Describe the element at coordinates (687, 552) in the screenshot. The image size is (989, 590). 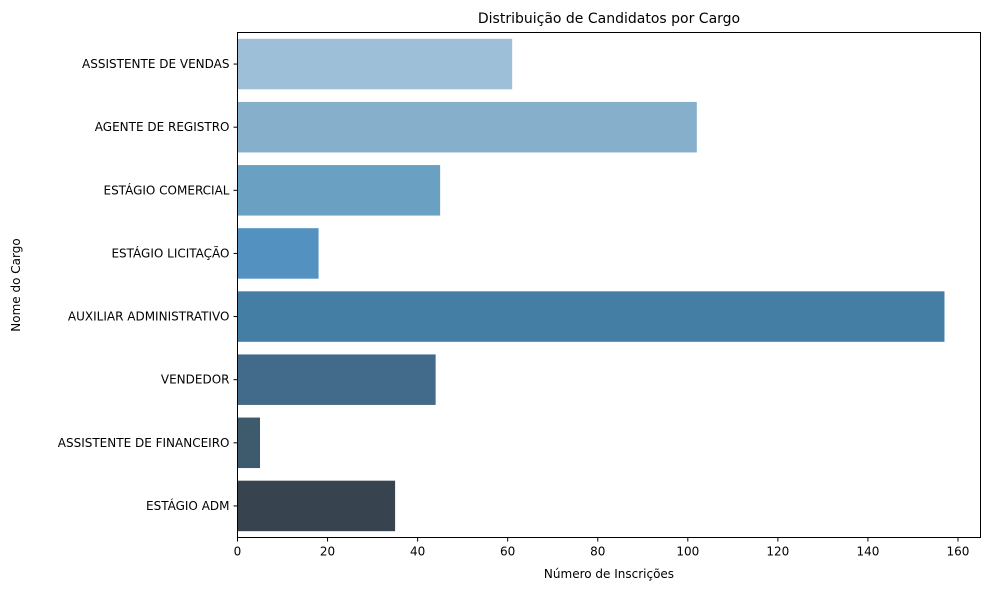
I see `x-tick-label: 100` at that location.